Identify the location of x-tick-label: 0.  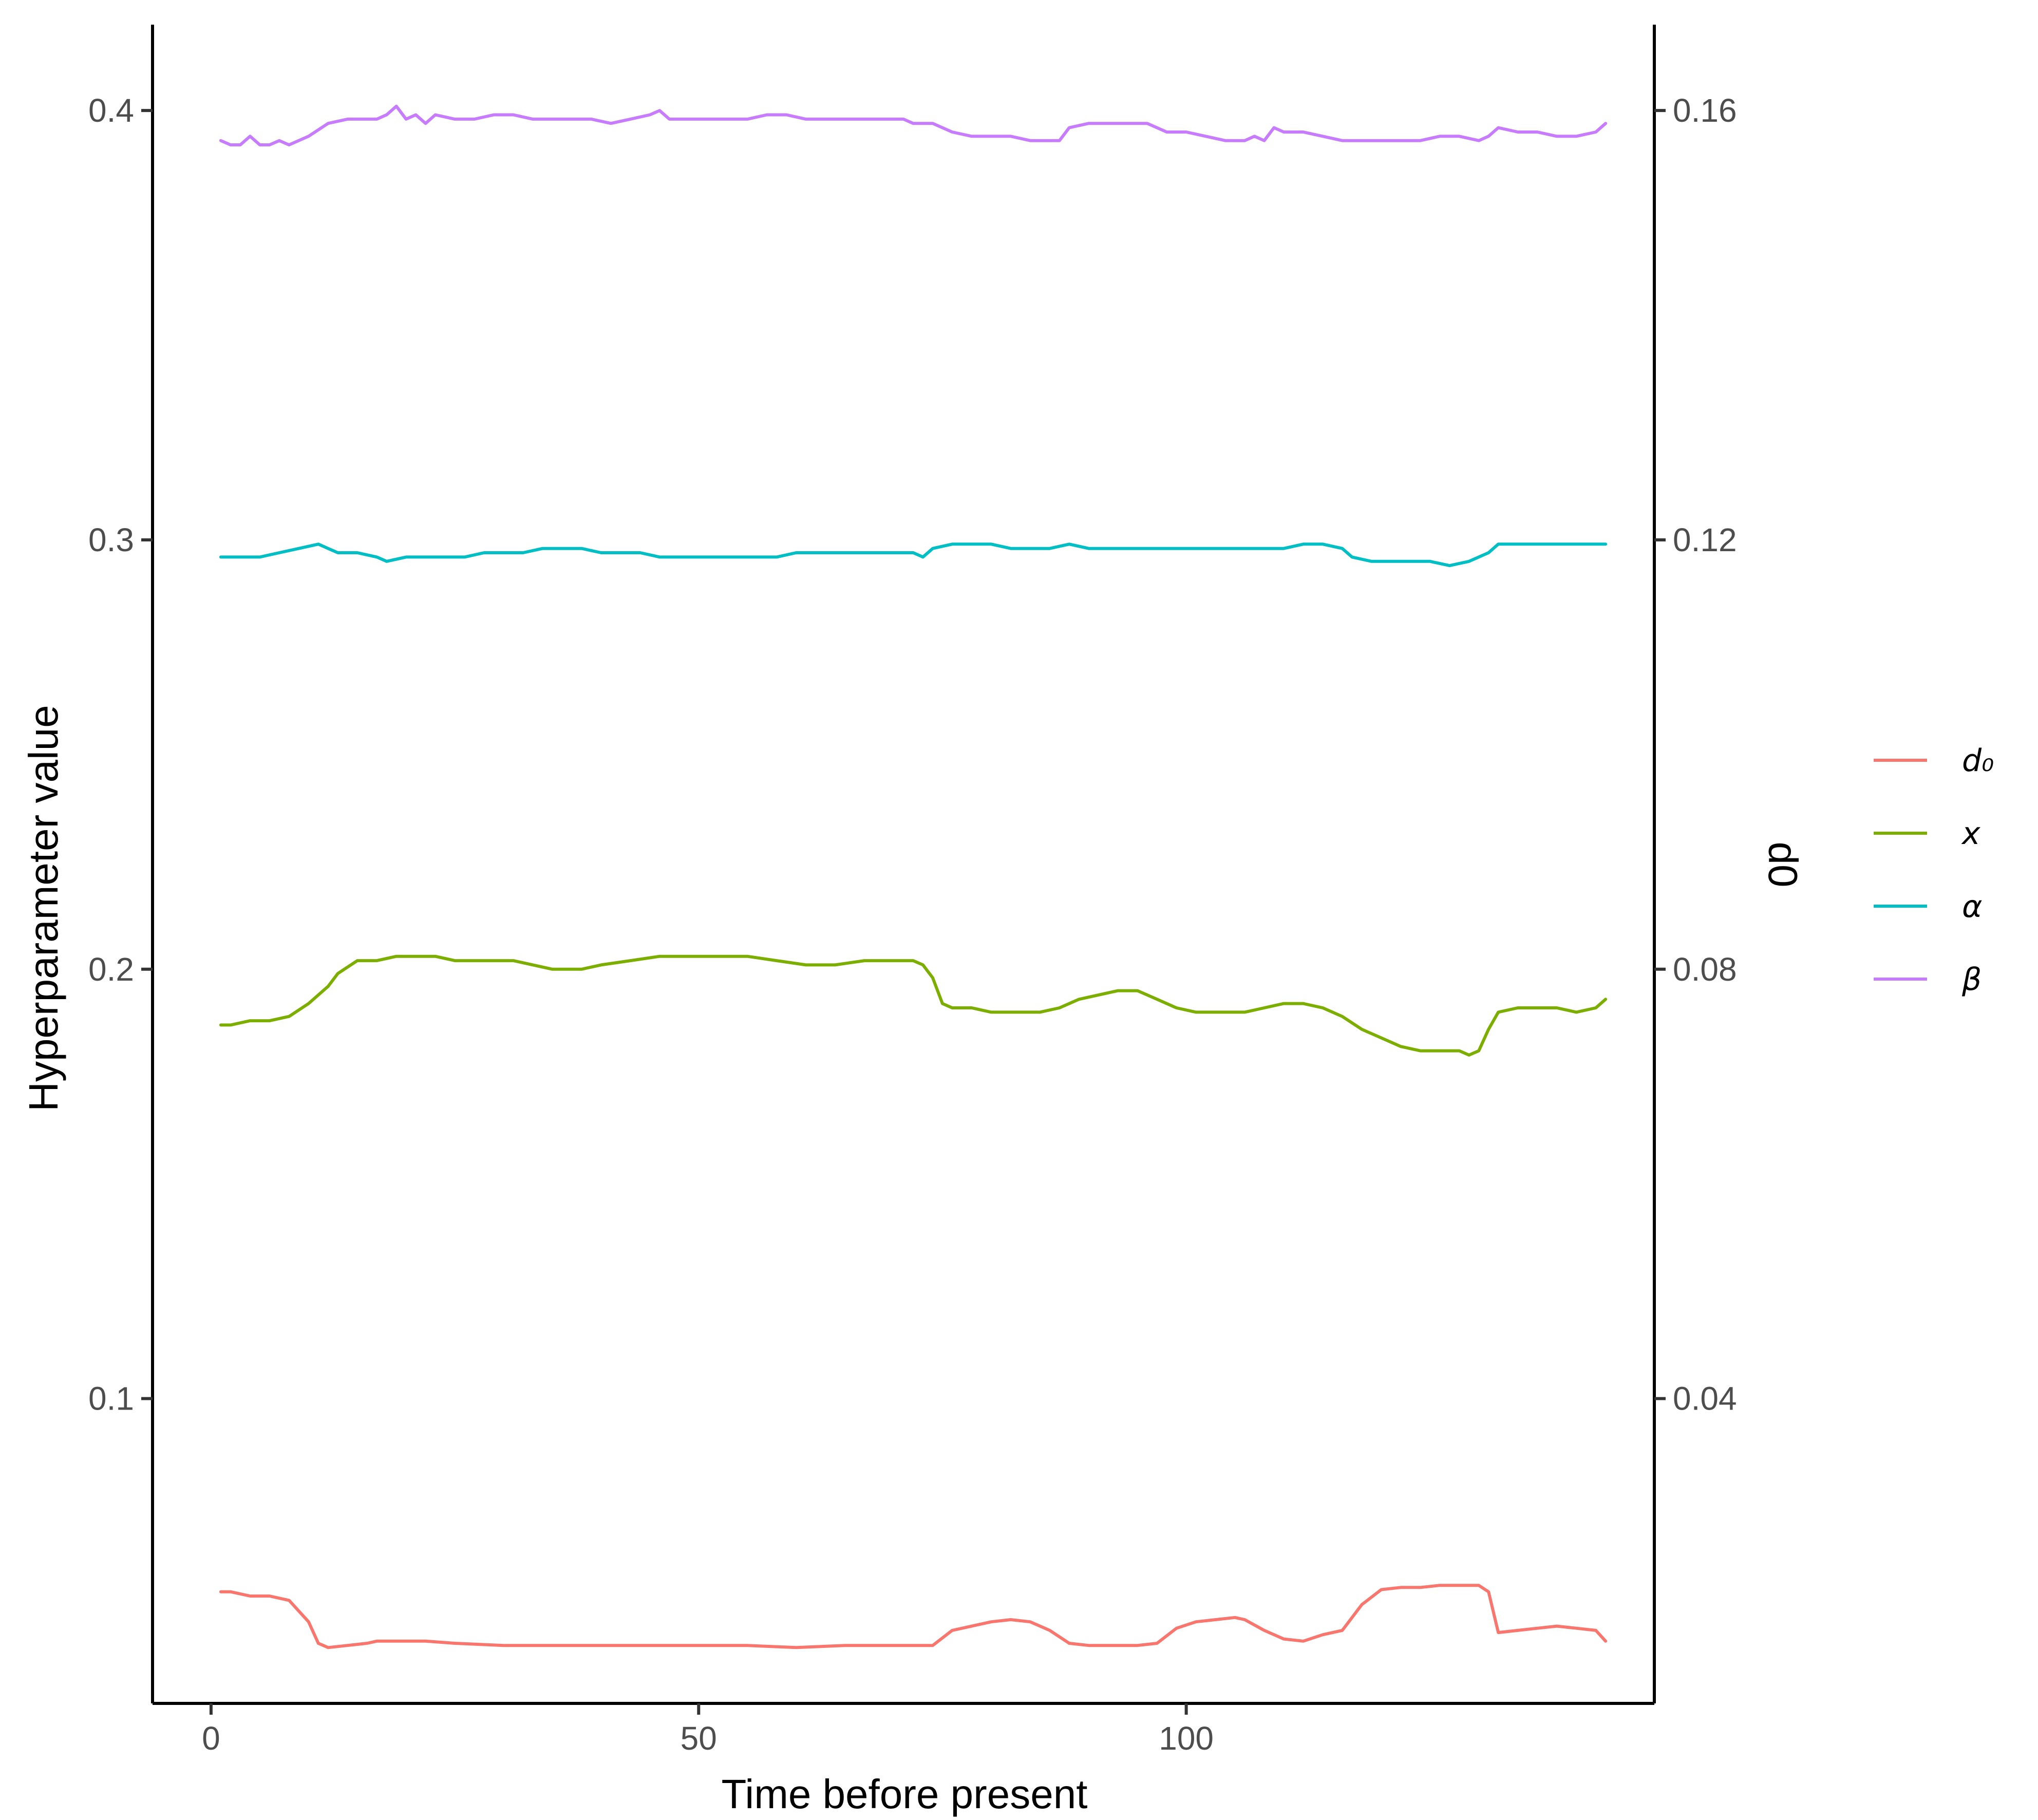
(211, 1738).